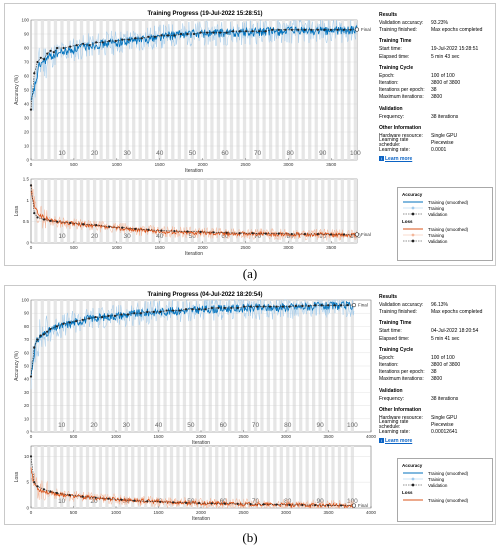 The width and height of the screenshot is (500, 550). What do you see at coordinates (371, 512) in the screenshot?
I see `x-tick-label: 4000` at bounding box center [371, 512].